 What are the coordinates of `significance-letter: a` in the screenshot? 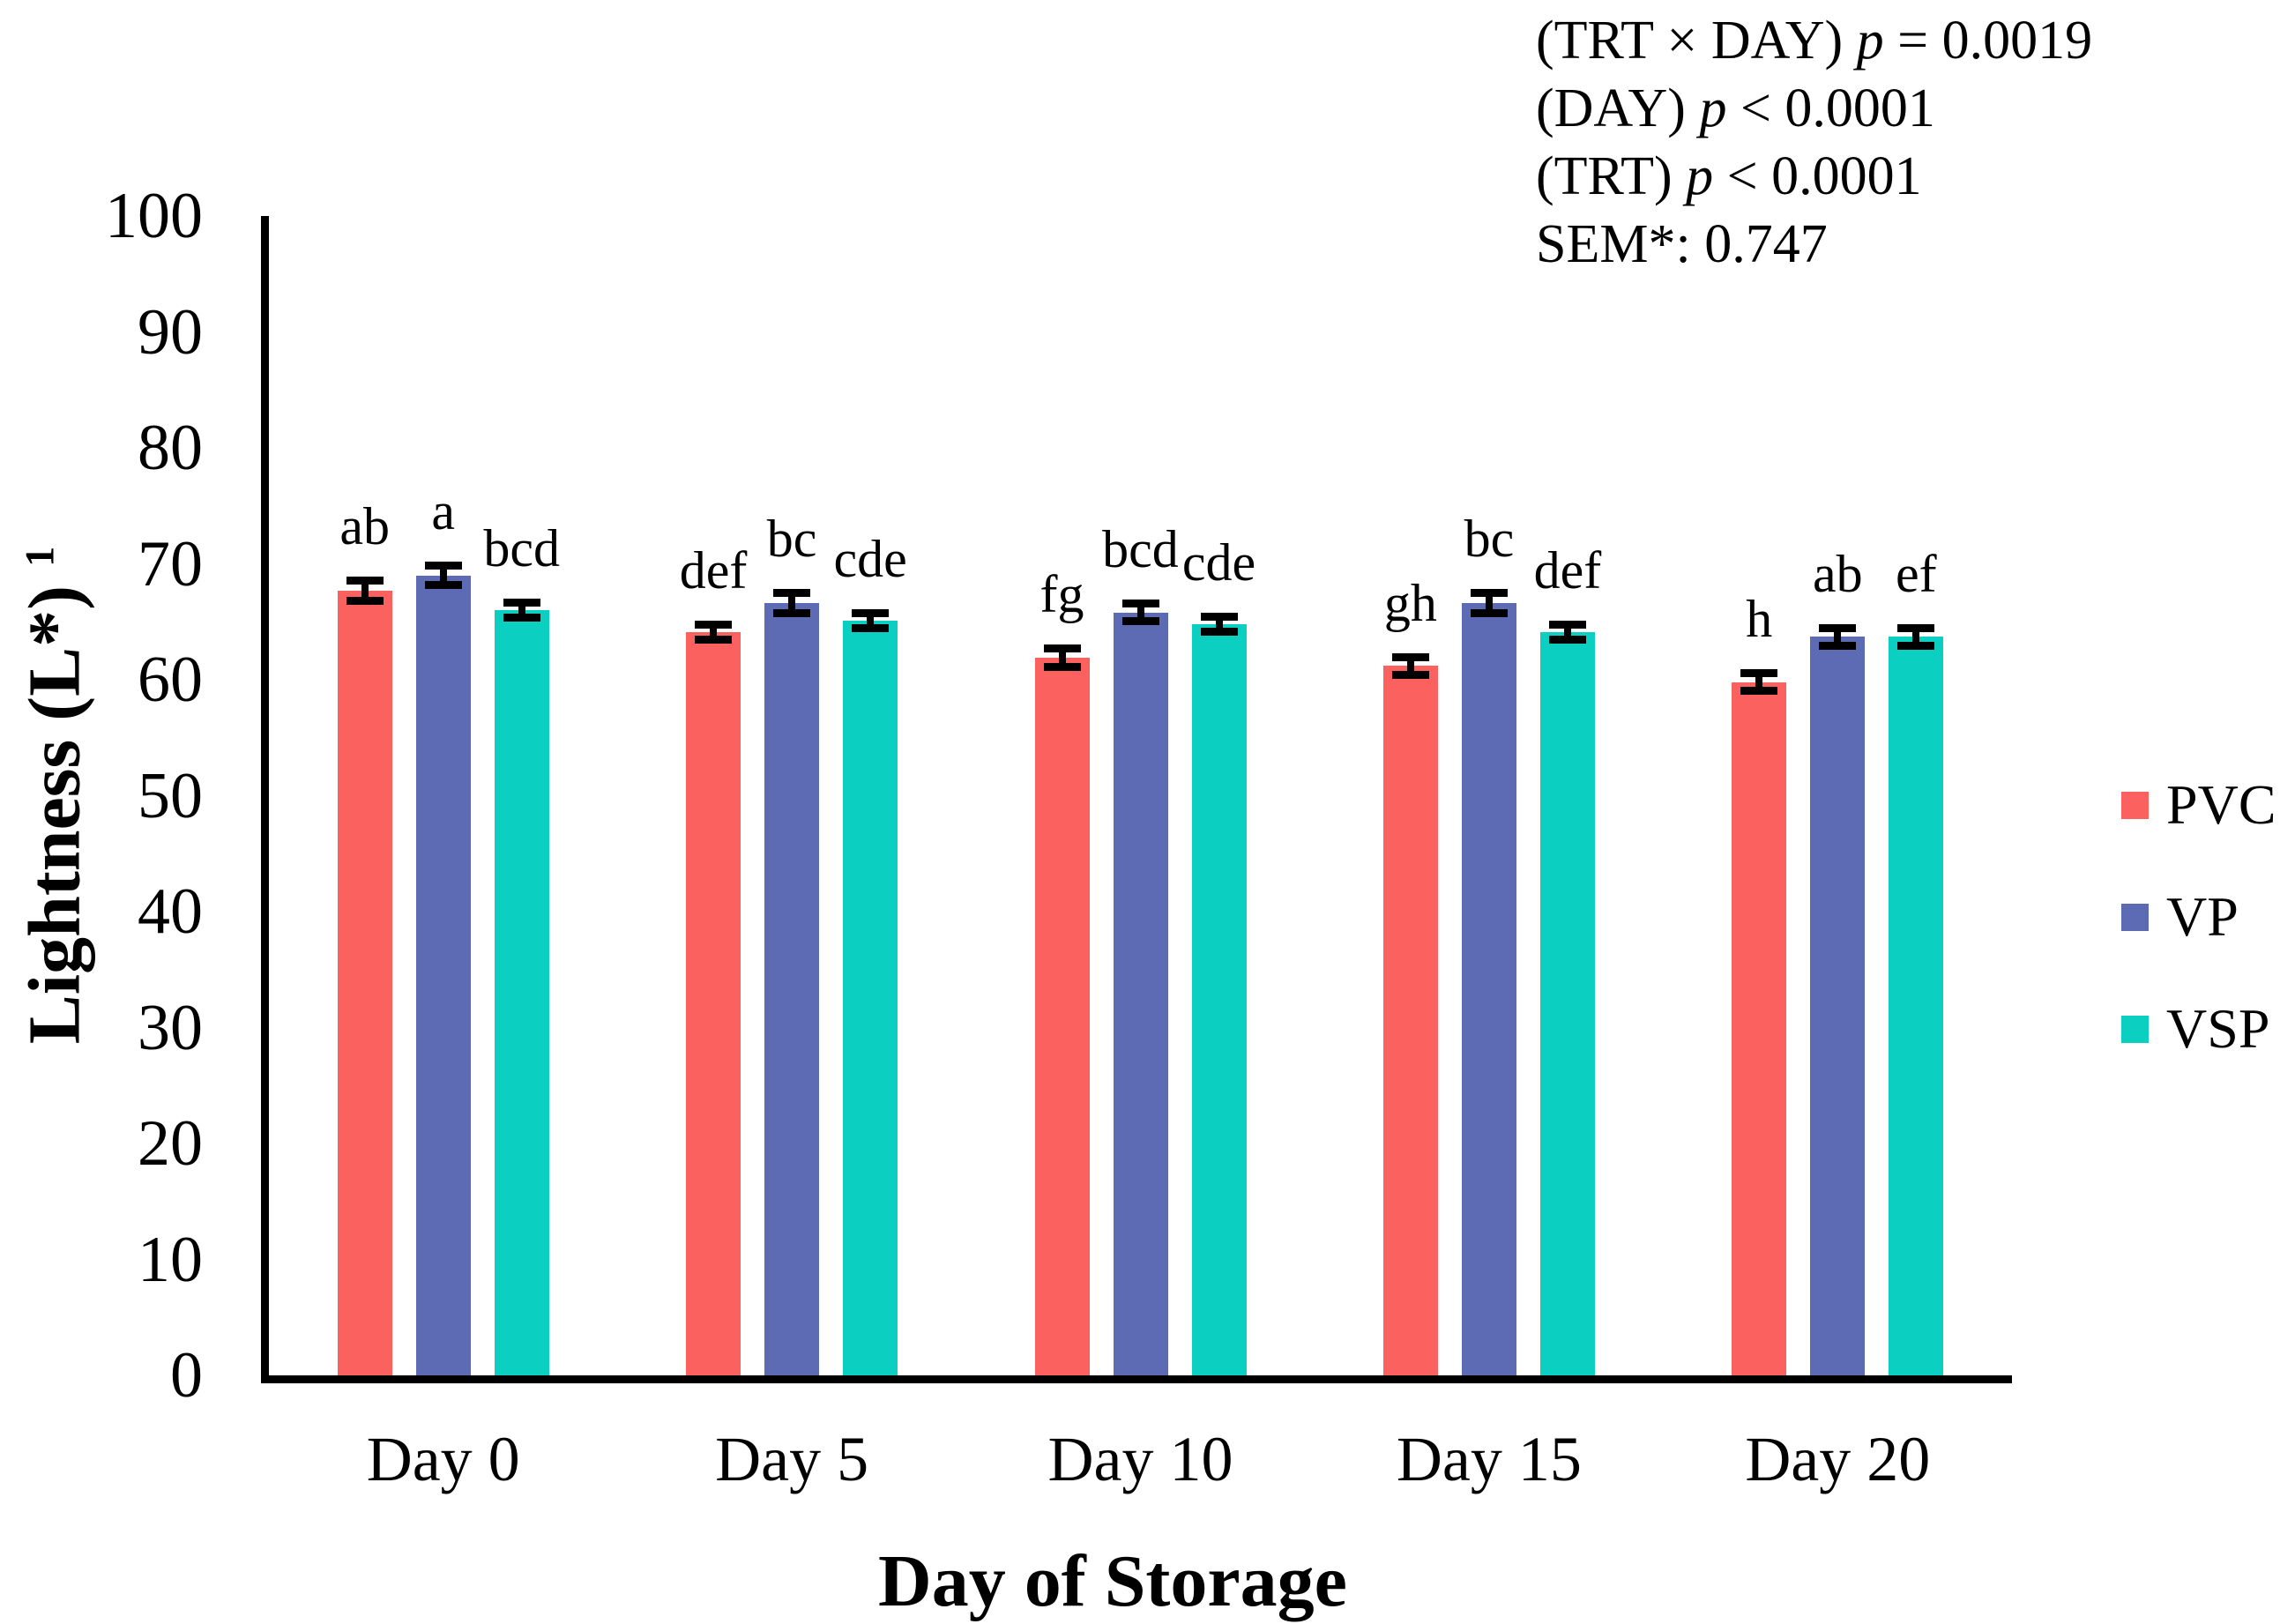 It's located at (443, 510).